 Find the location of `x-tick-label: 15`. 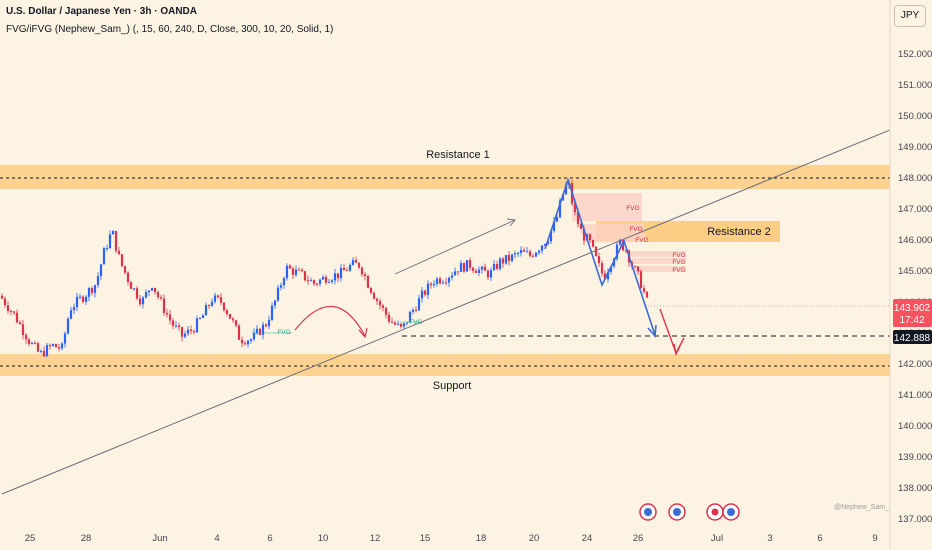

x-tick-label: 15 is located at coordinates (425, 538).